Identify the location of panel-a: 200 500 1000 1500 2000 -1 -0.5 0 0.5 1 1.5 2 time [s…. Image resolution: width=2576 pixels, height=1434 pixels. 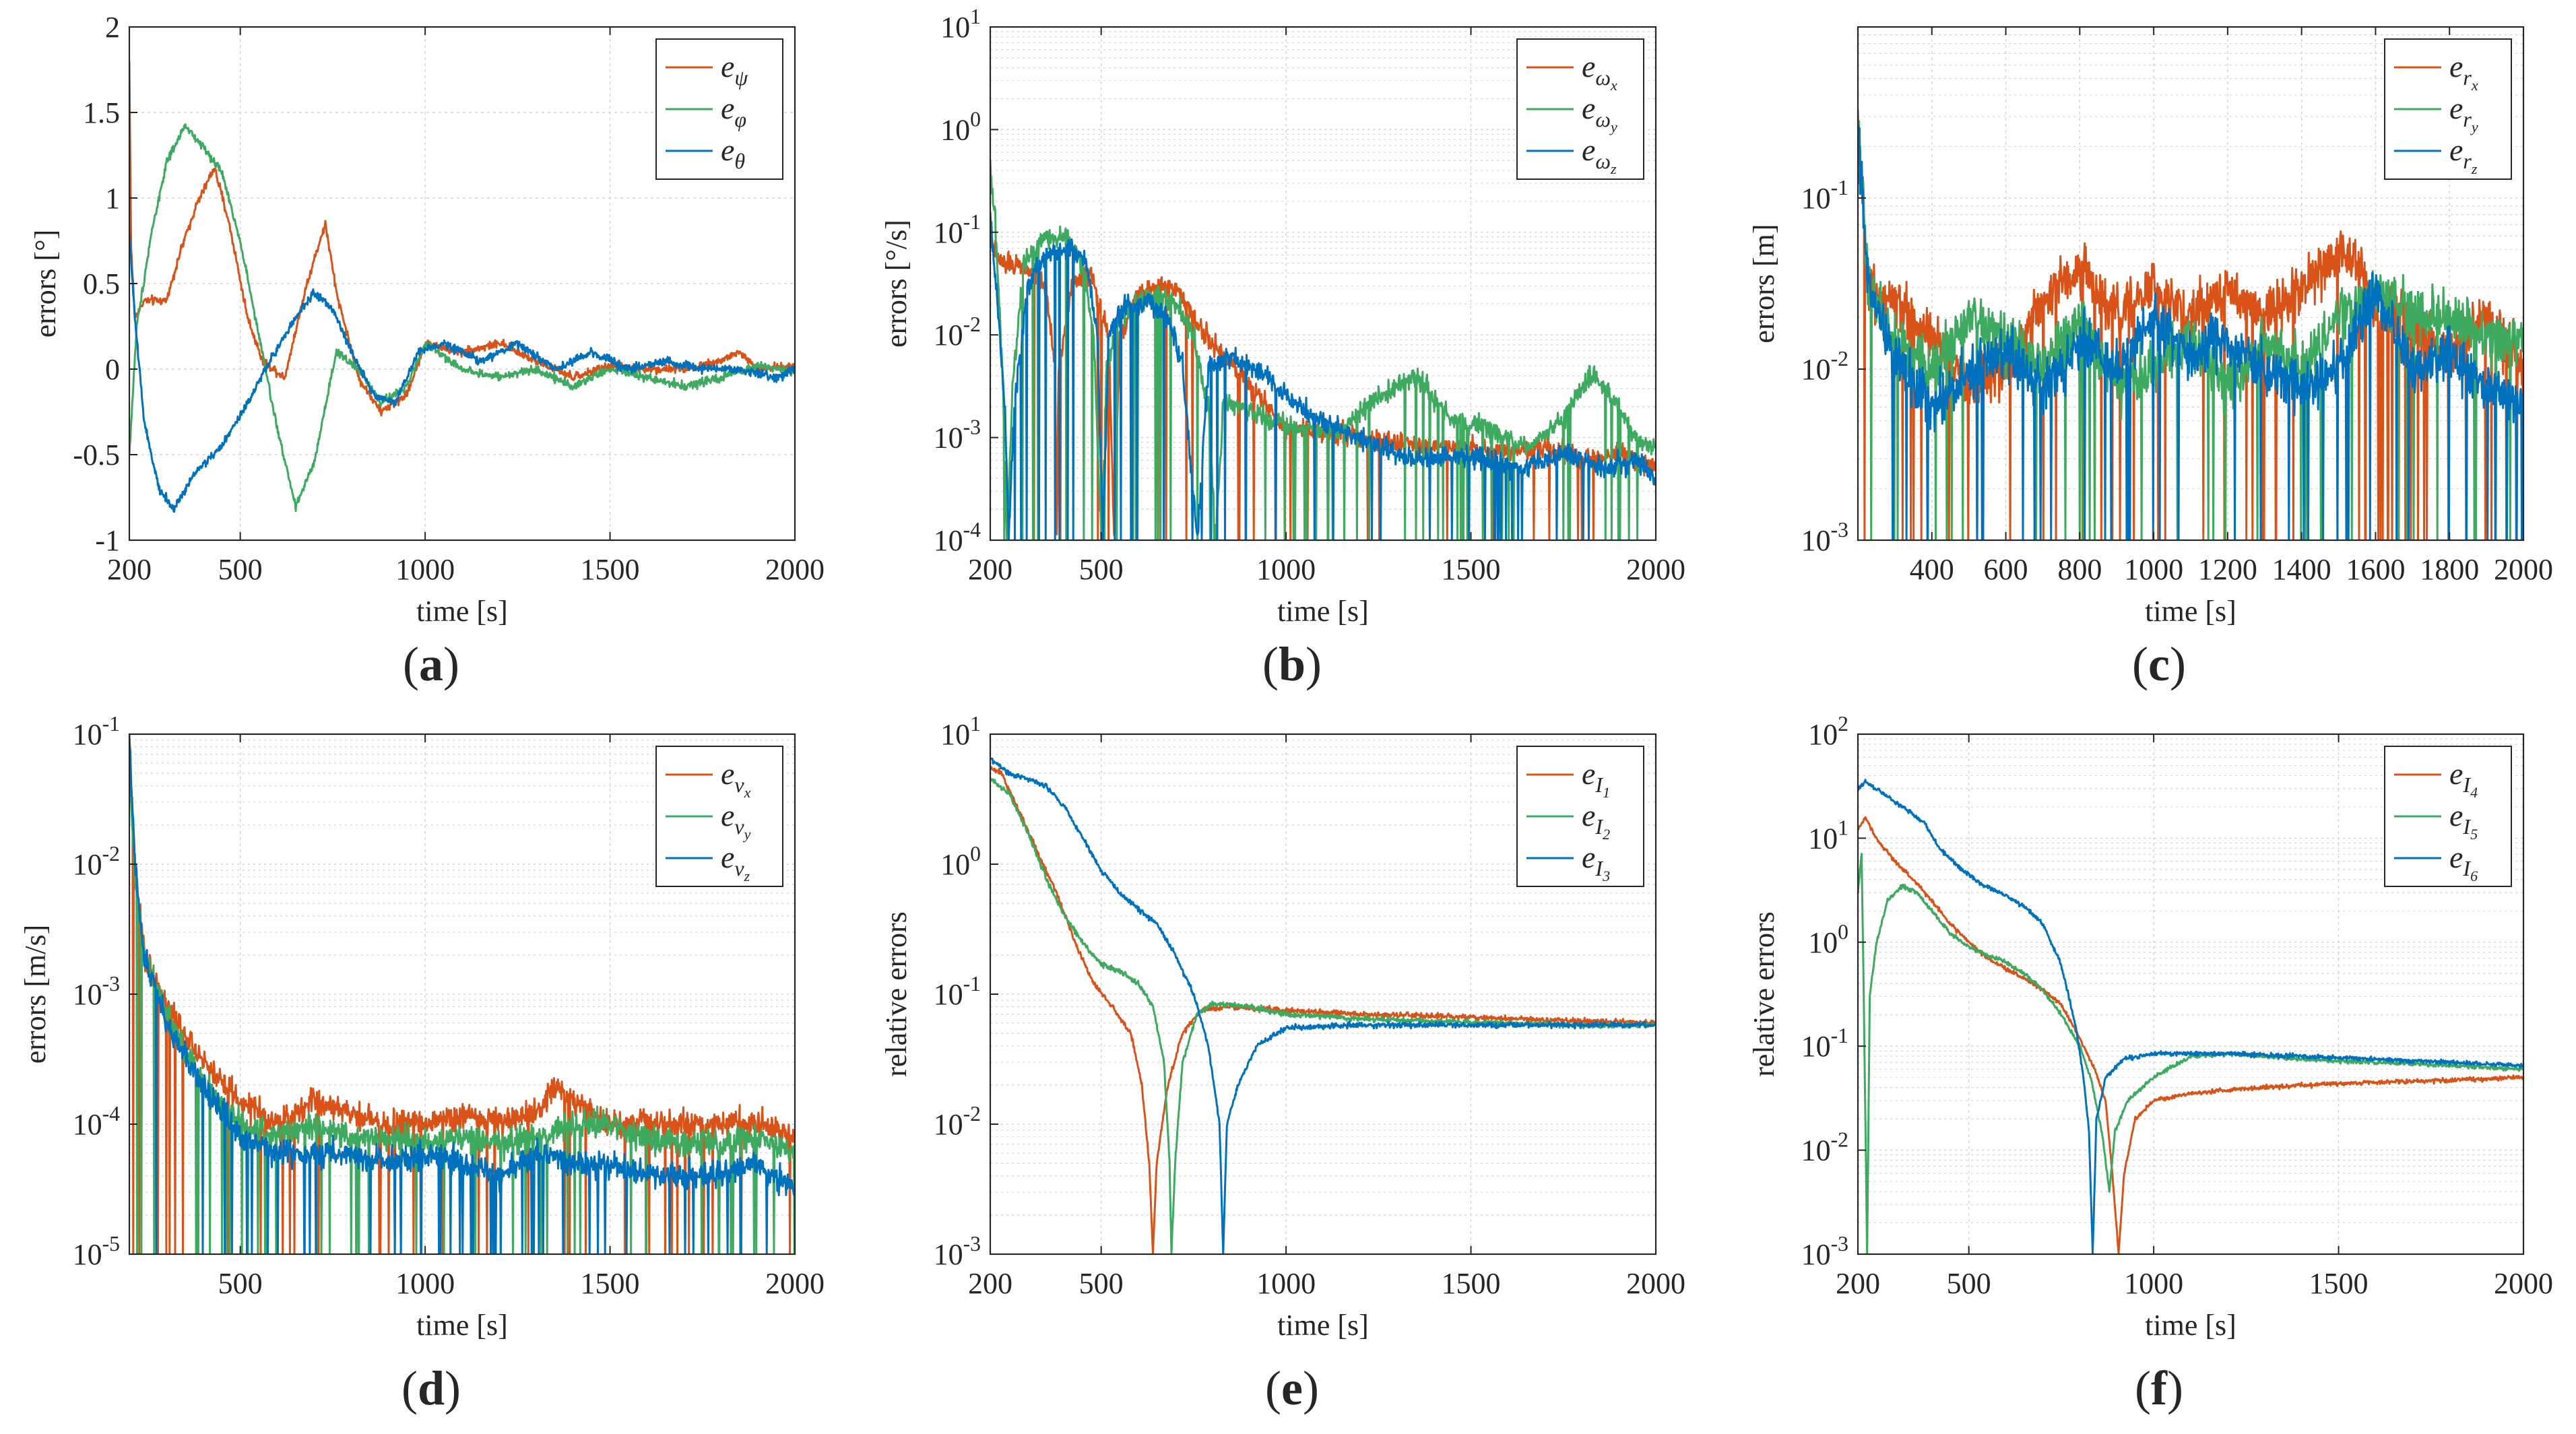
(427, 351).